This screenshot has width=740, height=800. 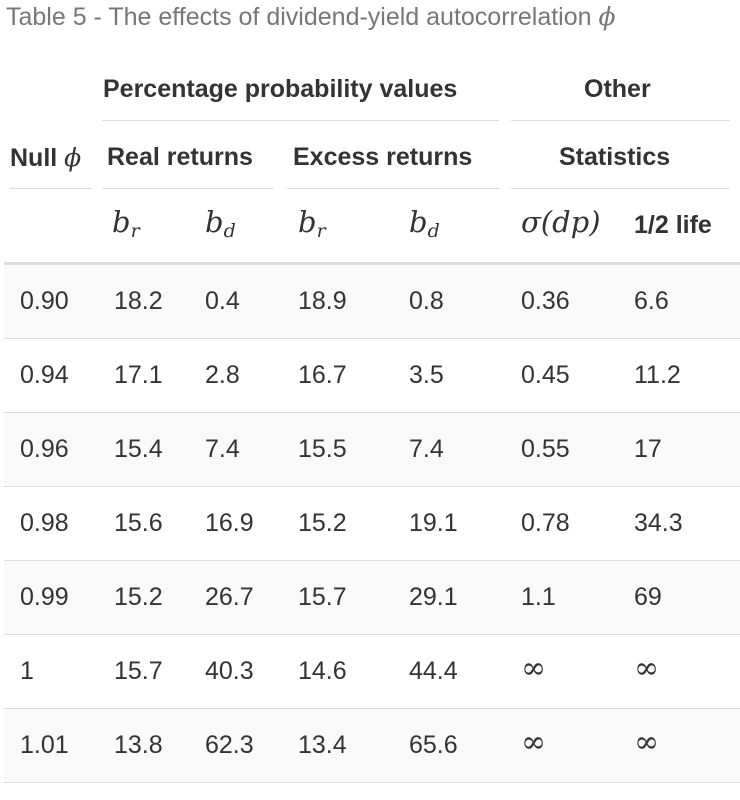 What do you see at coordinates (545, 523) in the screenshot?
I see `cell-sigma-dp: 0.78` at bounding box center [545, 523].